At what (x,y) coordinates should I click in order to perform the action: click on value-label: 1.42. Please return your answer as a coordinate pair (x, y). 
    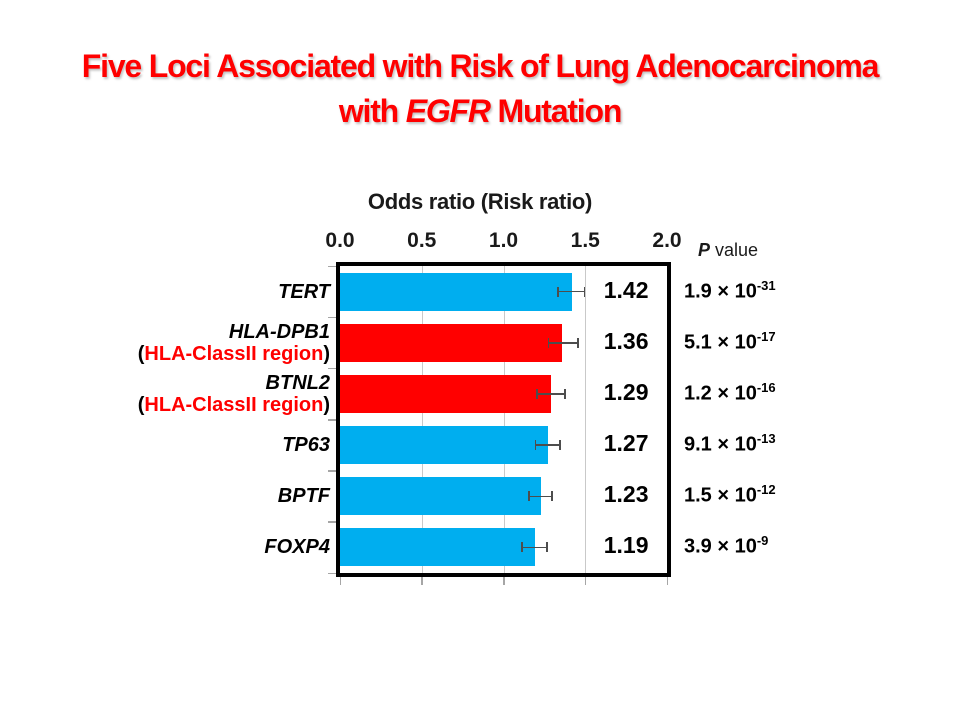
    Looking at the image, I should click on (626, 289).